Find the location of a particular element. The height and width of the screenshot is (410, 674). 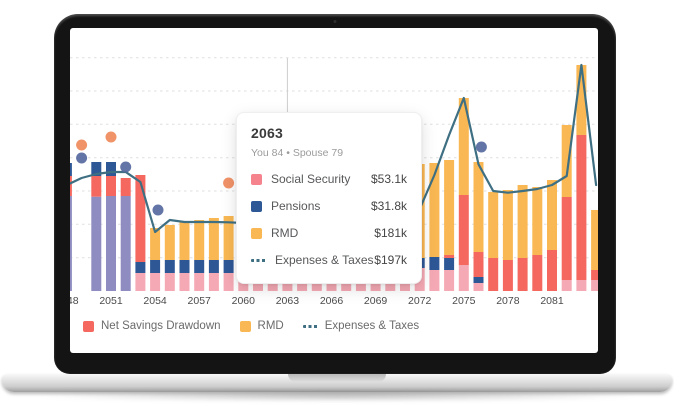

net-swatch-icon is located at coordinates (88, 326).